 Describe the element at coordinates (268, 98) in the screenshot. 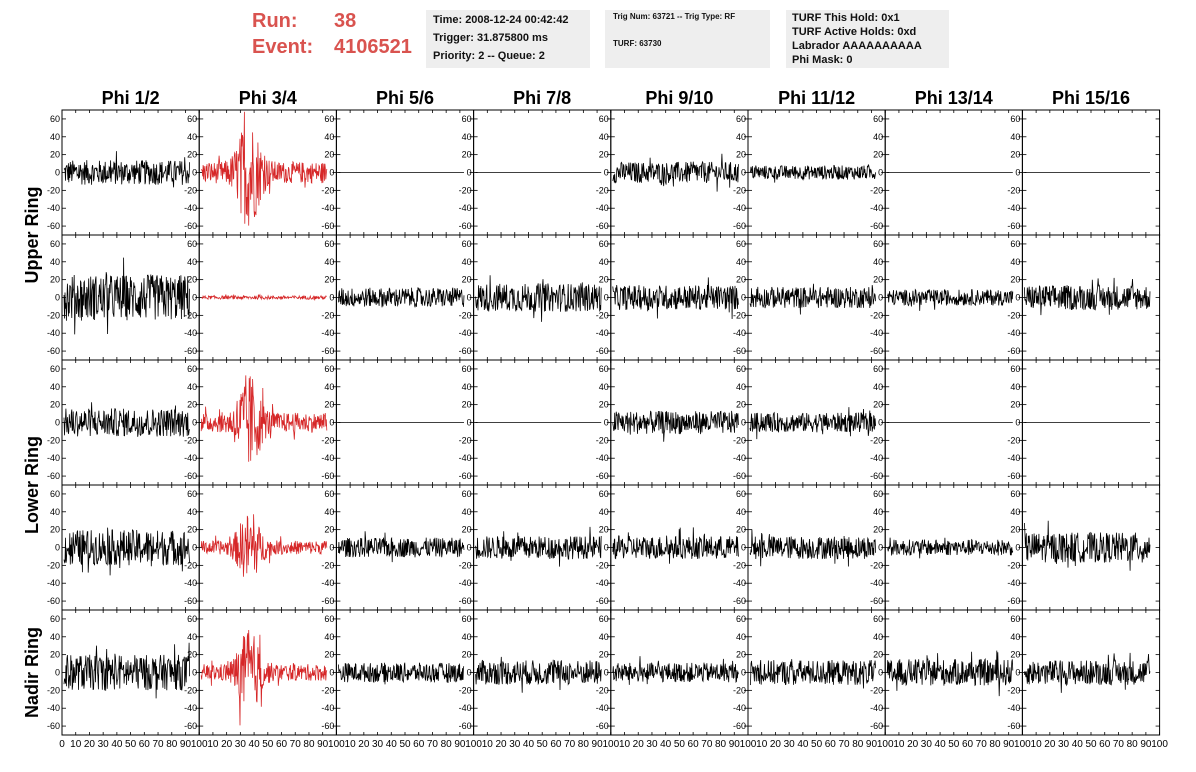

I see `column-header: Phi 3/4` at that location.